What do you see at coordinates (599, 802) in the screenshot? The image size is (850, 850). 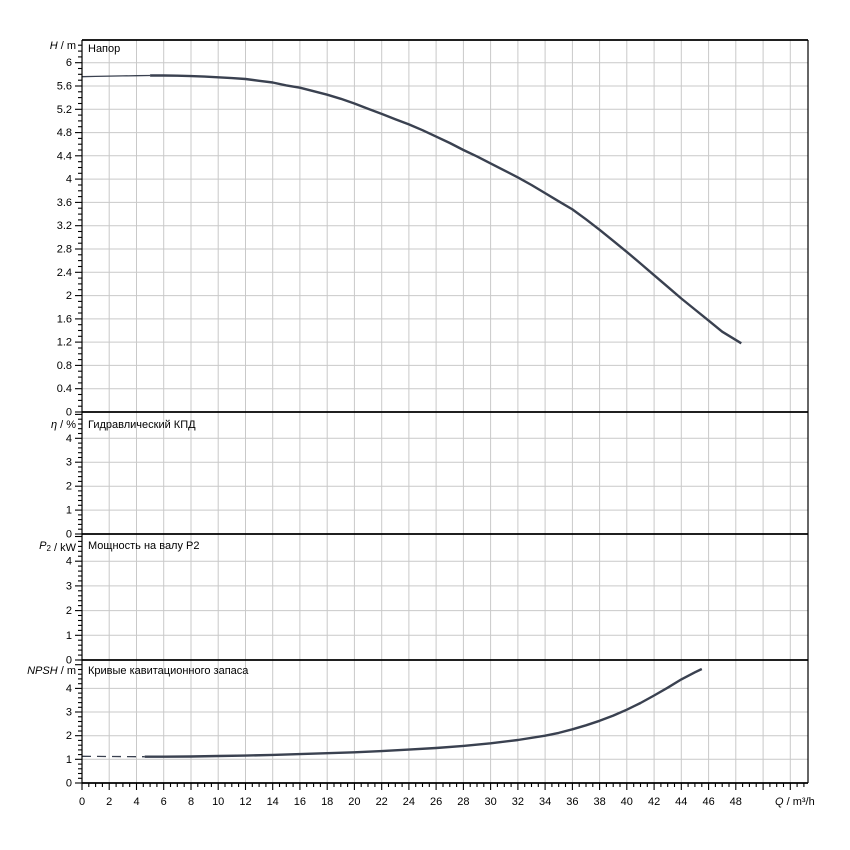 I see `x-tick-label: 38` at bounding box center [599, 802].